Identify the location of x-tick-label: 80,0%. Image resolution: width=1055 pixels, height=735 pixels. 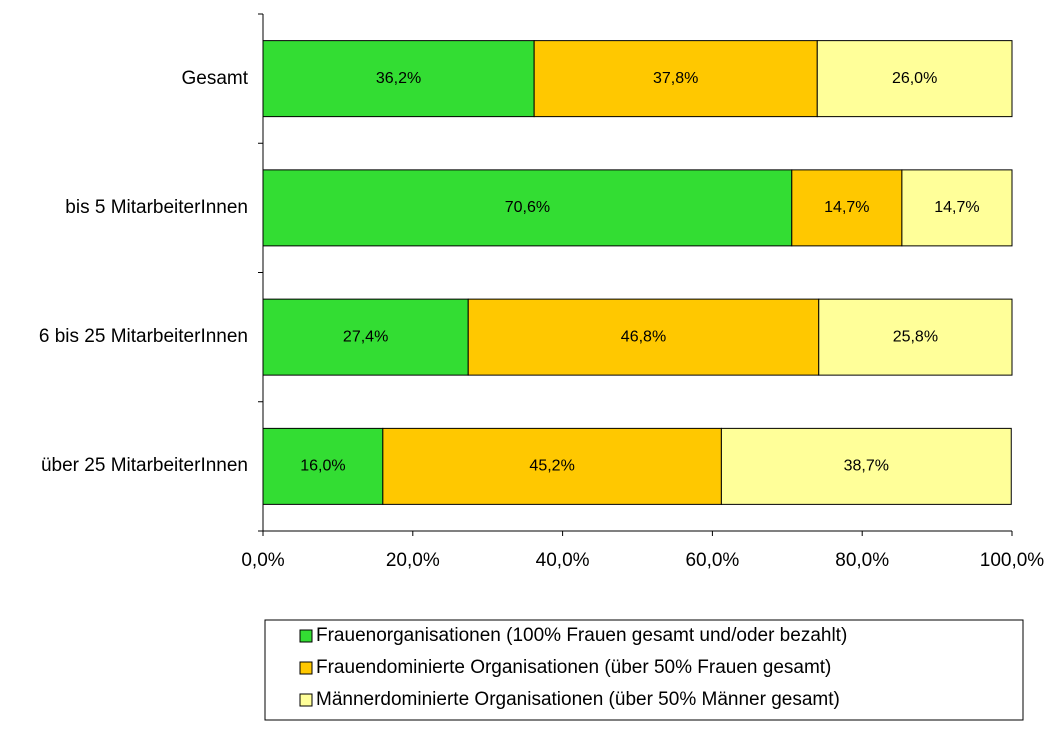
(862, 560).